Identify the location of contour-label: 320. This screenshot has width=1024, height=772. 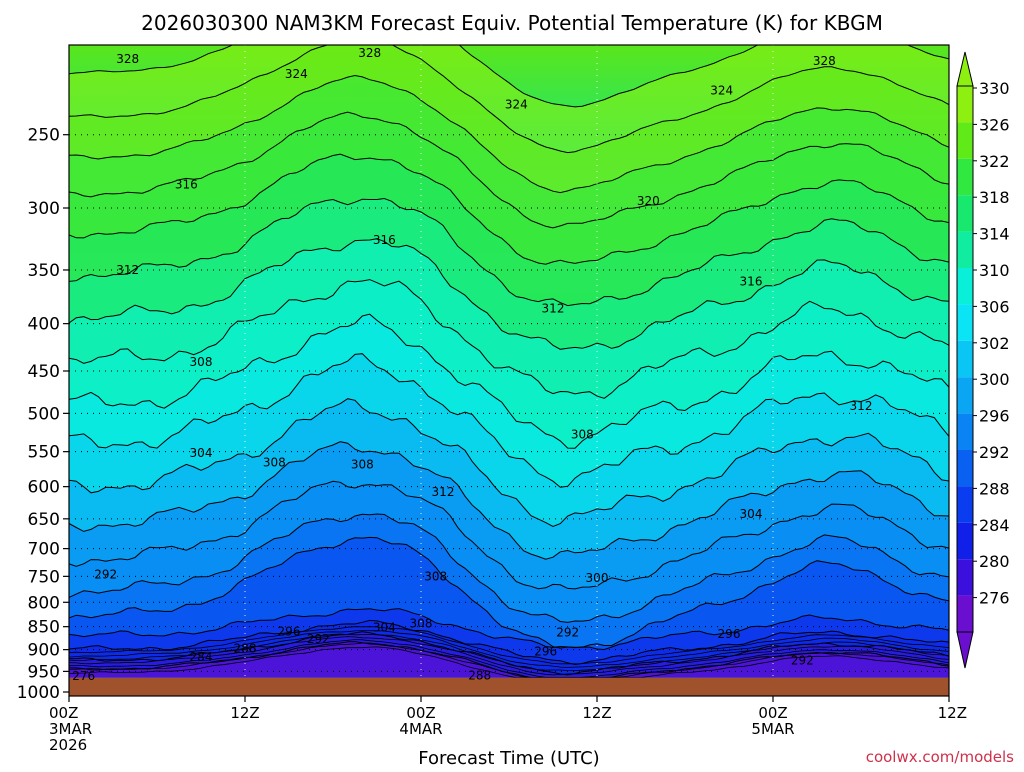
(648, 201).